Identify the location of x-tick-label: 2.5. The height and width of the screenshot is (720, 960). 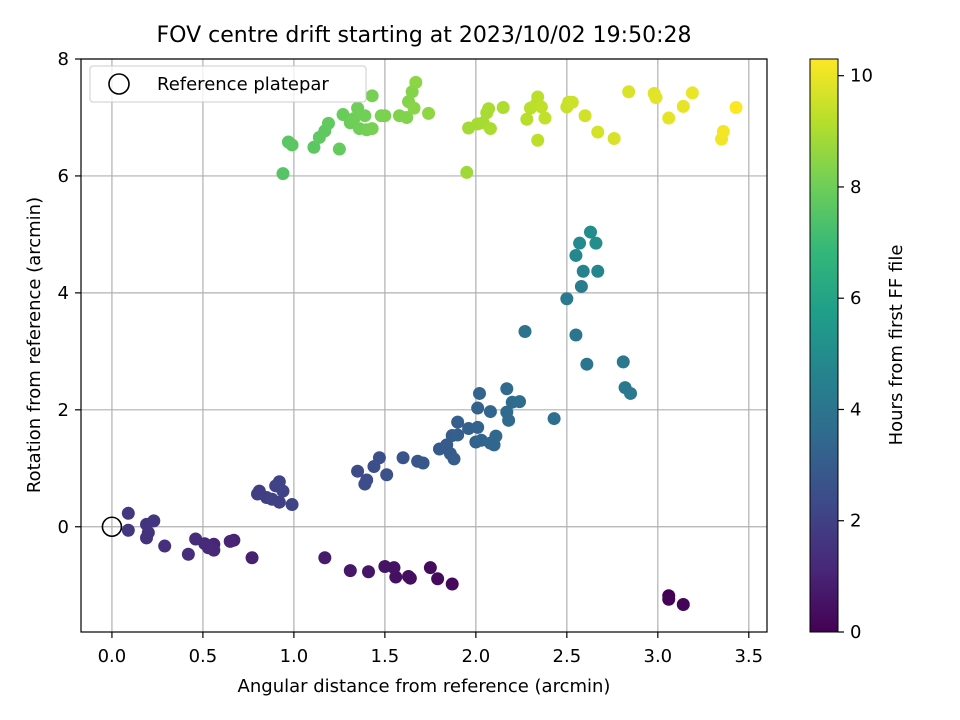
(567, 656).